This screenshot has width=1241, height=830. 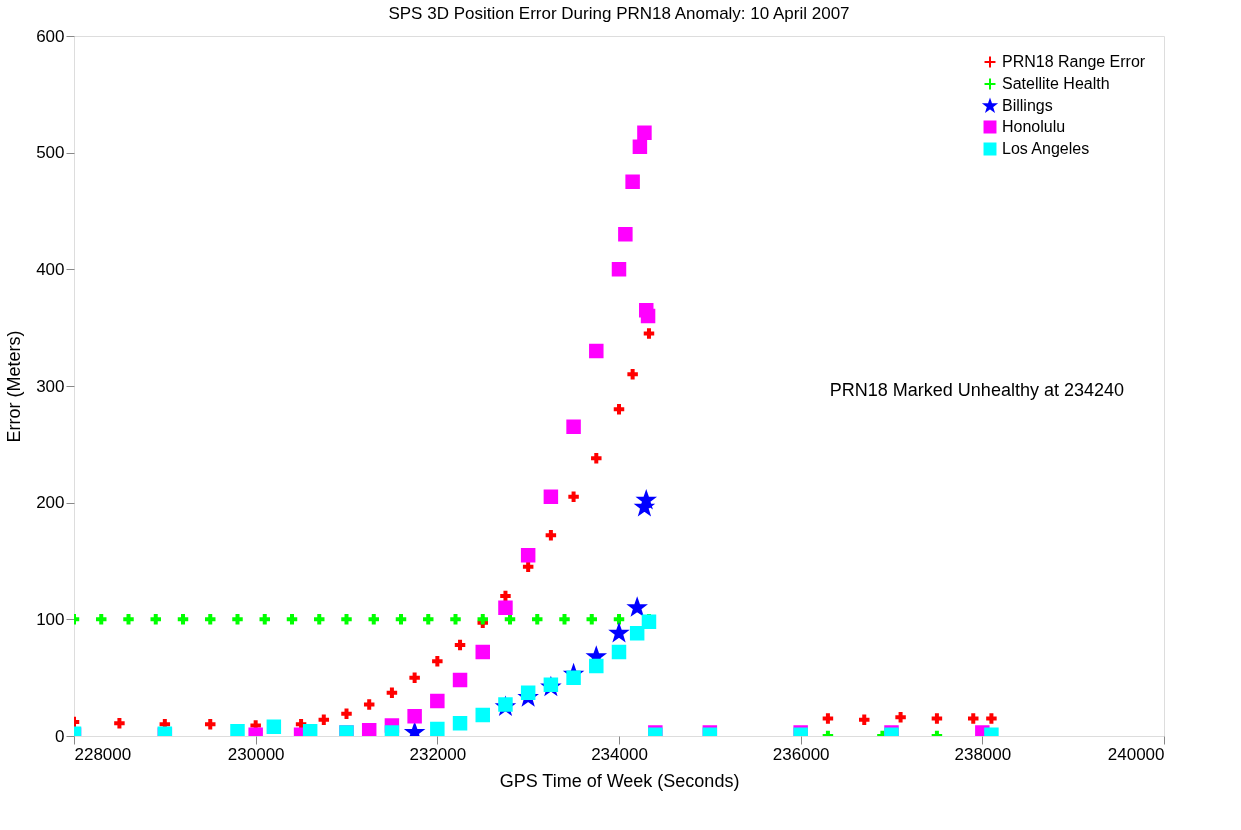 What do you see at coordinates (60, 736) in the screenshot?
I see `y-tick-label: 0` at bounding box center [60, 736].